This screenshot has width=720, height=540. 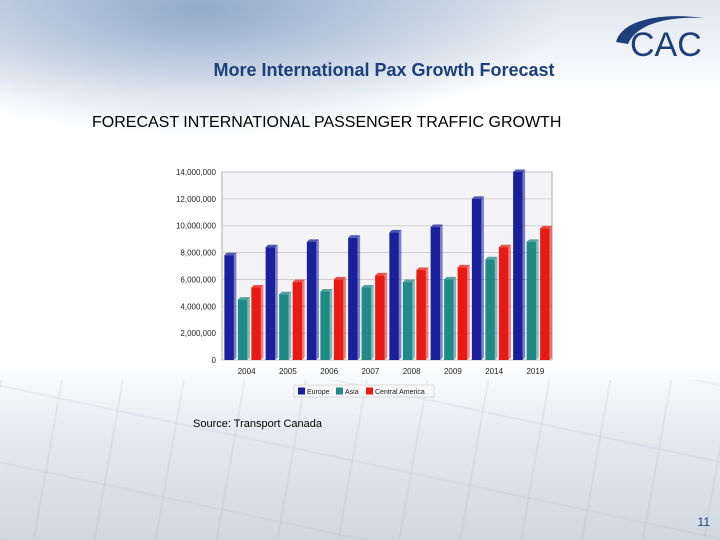 I want to click on bar-europe-2019, so click(x=518, y=266).